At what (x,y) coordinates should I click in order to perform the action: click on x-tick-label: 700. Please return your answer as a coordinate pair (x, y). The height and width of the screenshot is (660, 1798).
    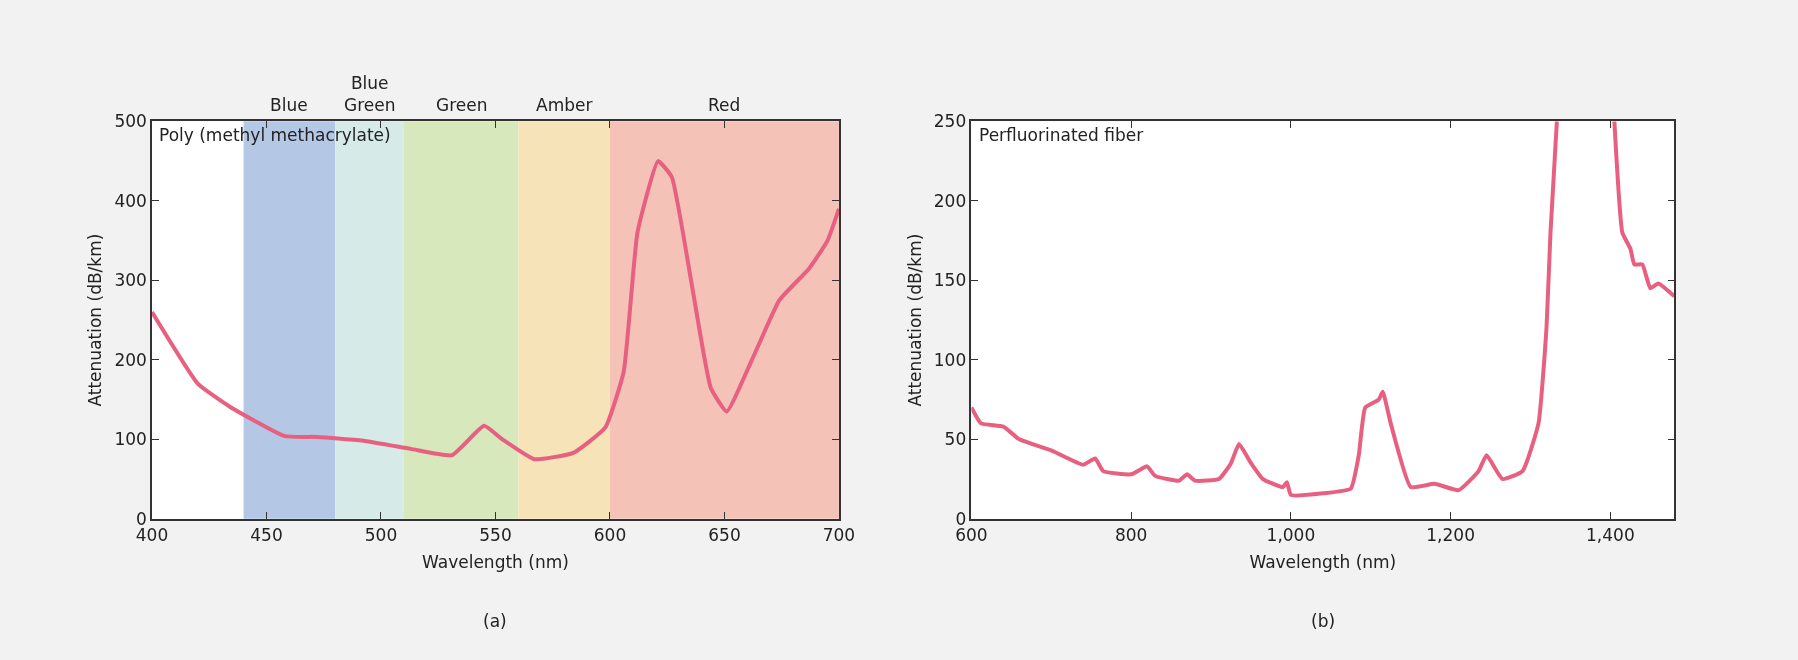
    Looking at the image, I should click on (839, 534).